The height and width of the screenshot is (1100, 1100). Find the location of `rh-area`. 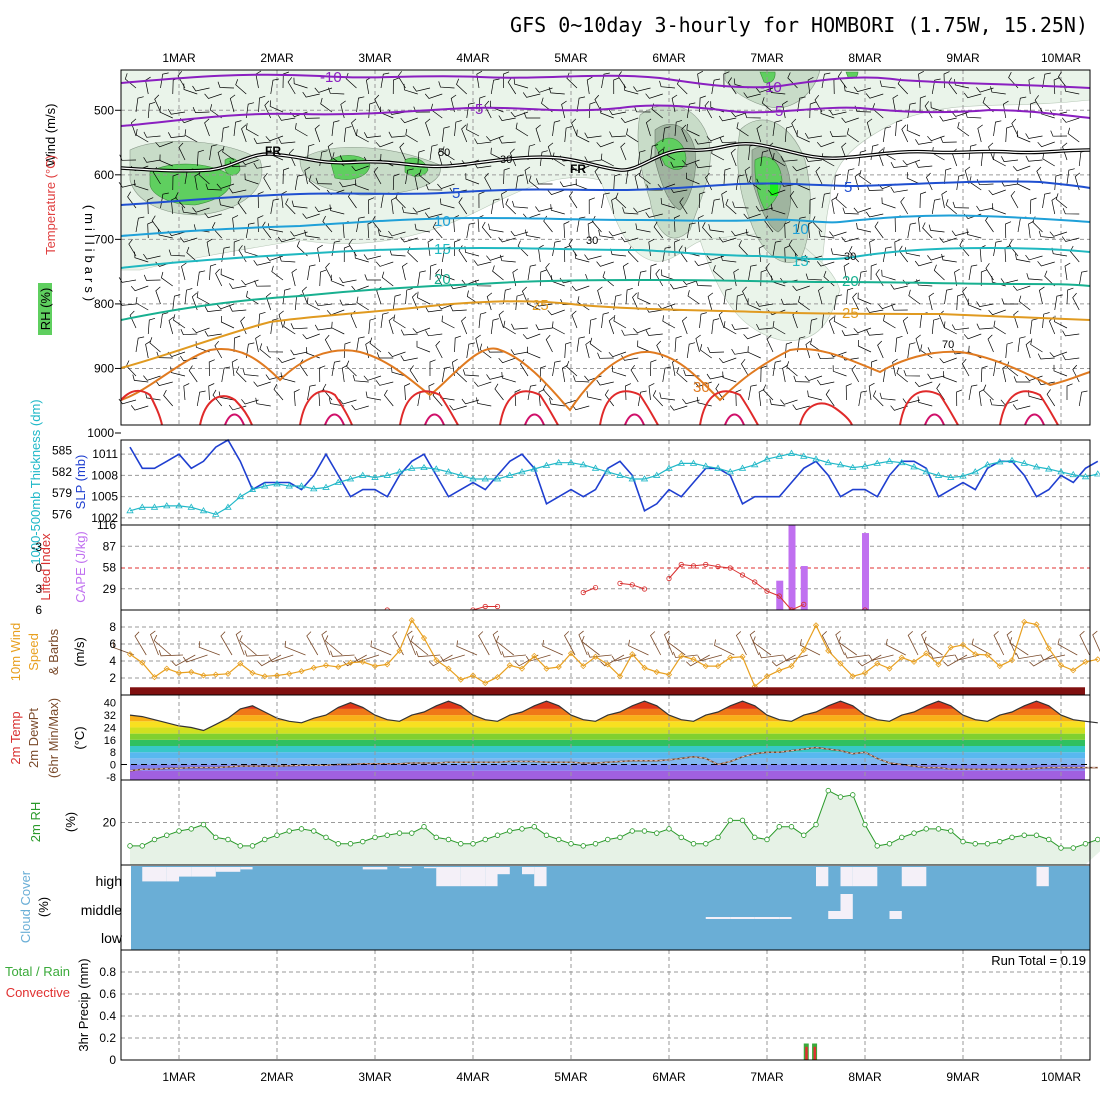

rh-area is located at coordinates (615, 827).